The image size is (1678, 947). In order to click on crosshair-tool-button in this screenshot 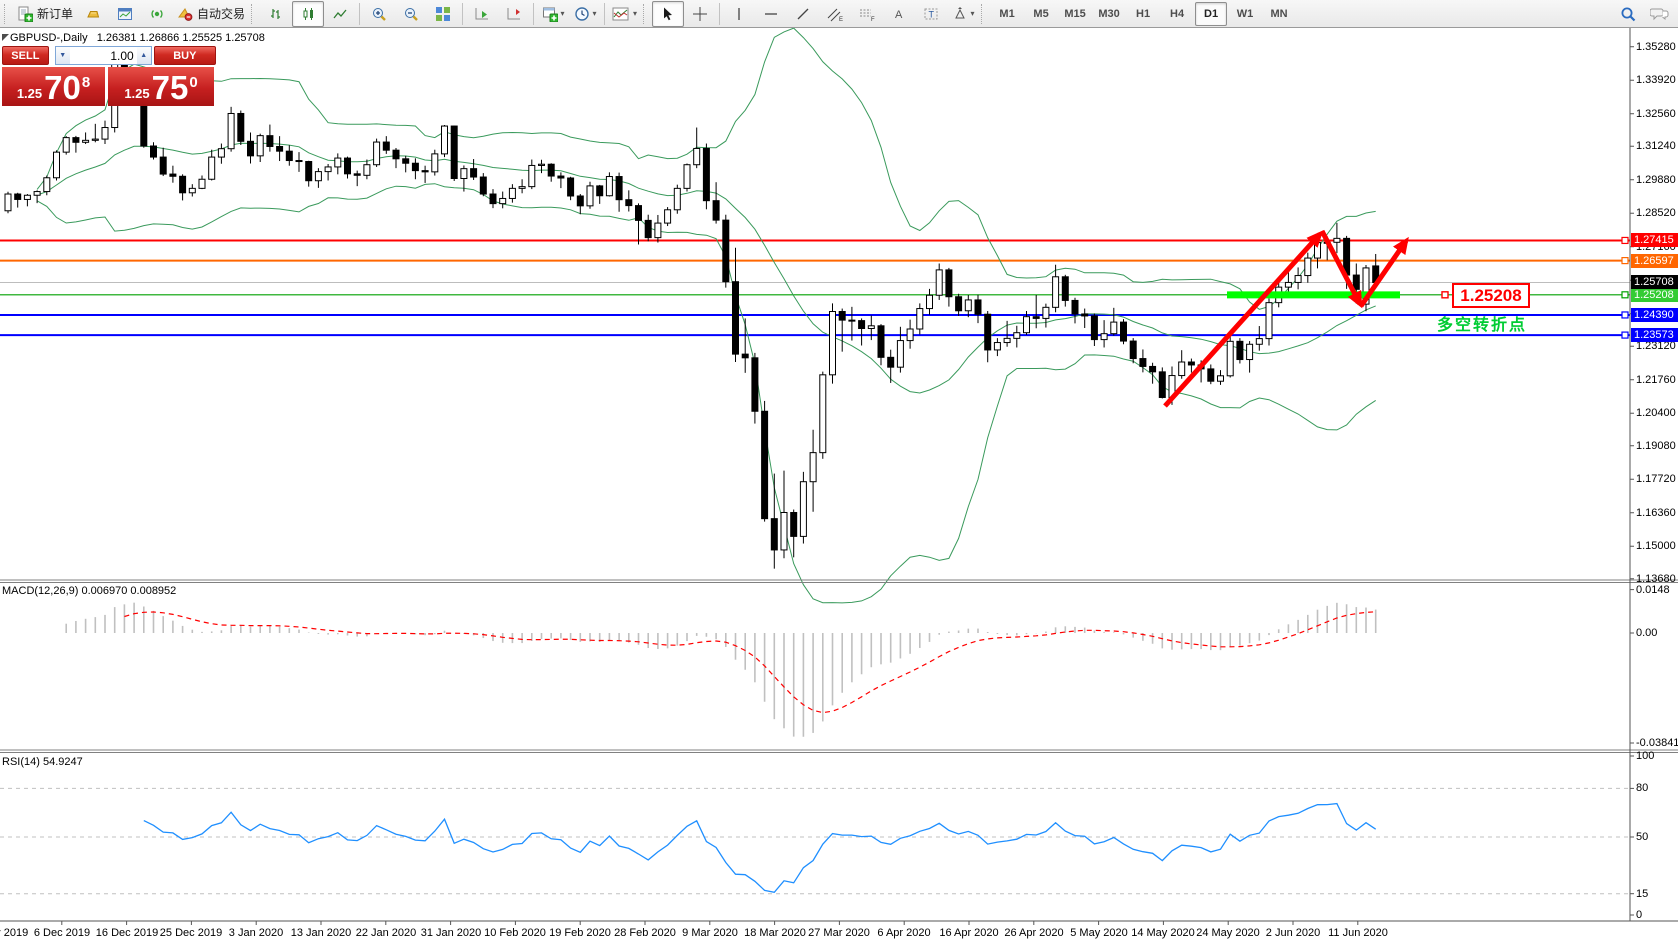, I will do `click(700, 14)`.